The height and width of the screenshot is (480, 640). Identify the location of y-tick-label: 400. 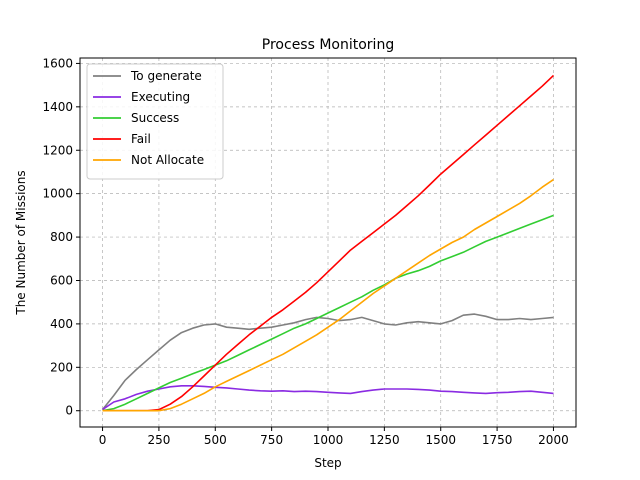
(61, 324).